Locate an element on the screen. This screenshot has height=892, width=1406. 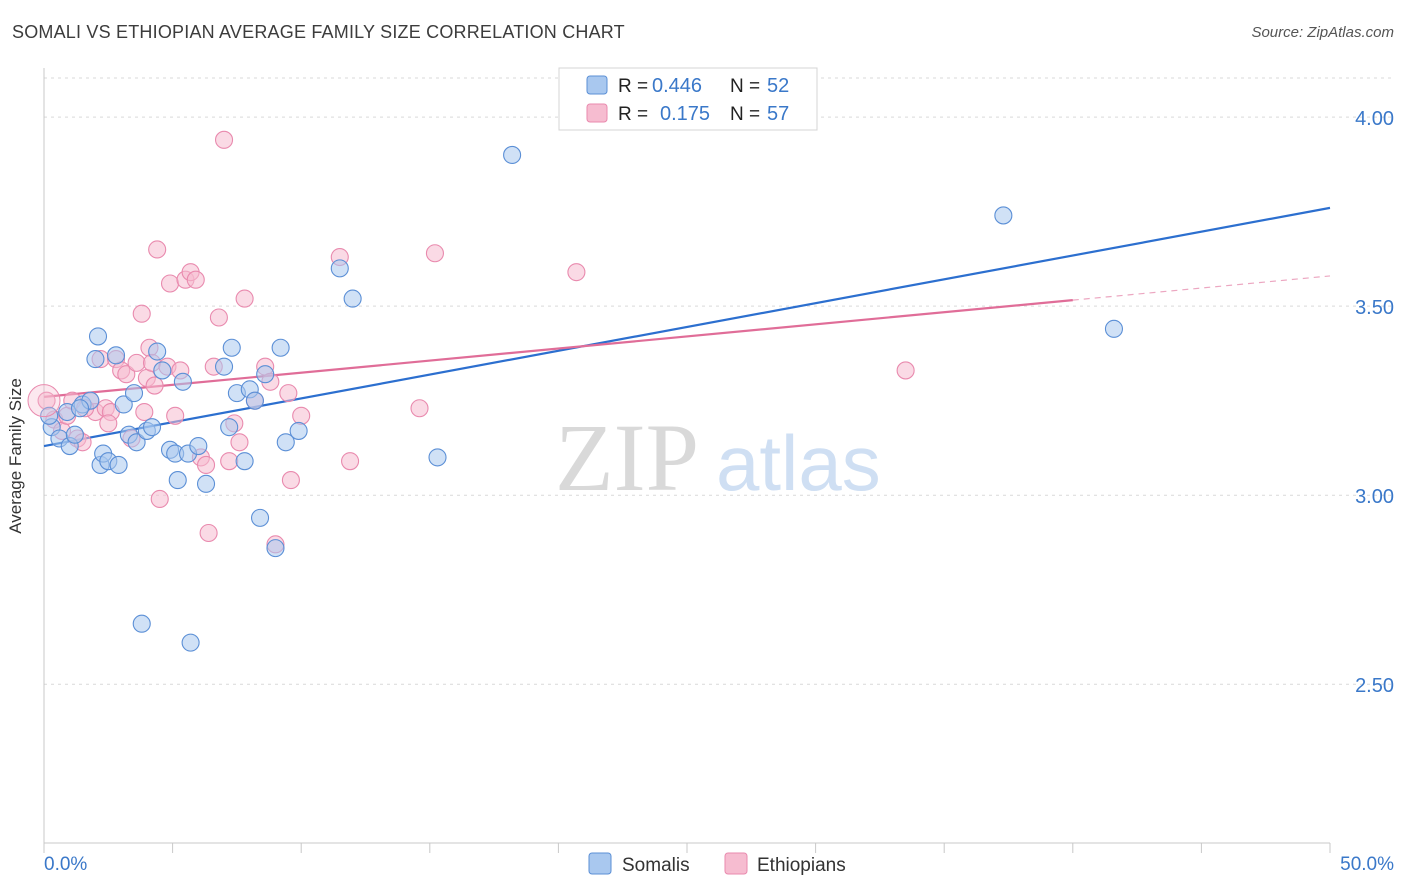
legend-r-label-ethiopians: R = is located at coordinates (633, 114).